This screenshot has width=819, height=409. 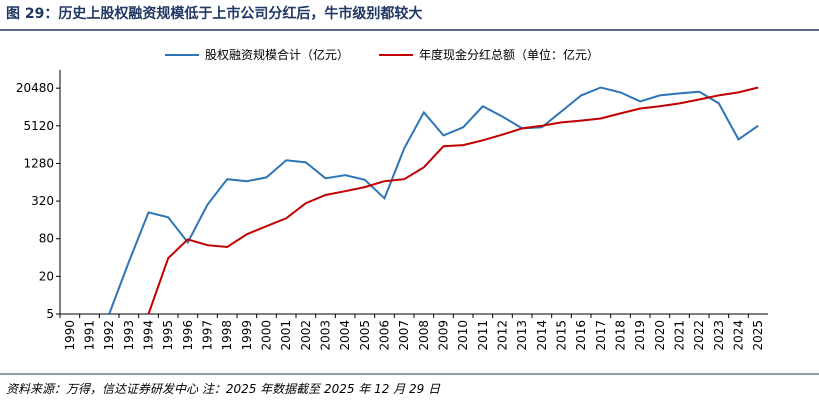 What do you see at coordinates (463, 335) in the screenshot?
I see `x-tick-label: 2010` at bounding box center [463, 335].